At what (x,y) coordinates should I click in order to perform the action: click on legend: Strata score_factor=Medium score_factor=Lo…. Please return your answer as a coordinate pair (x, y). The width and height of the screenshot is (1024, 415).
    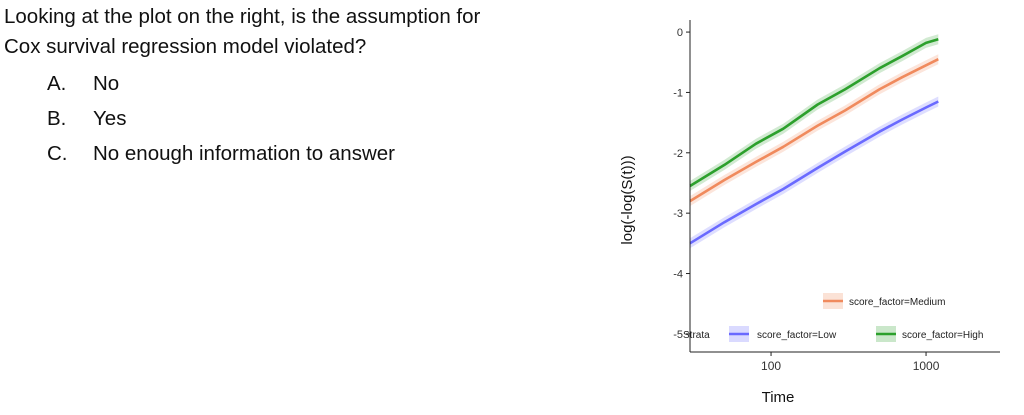
    Looking at the image, I should click on (833, 317).